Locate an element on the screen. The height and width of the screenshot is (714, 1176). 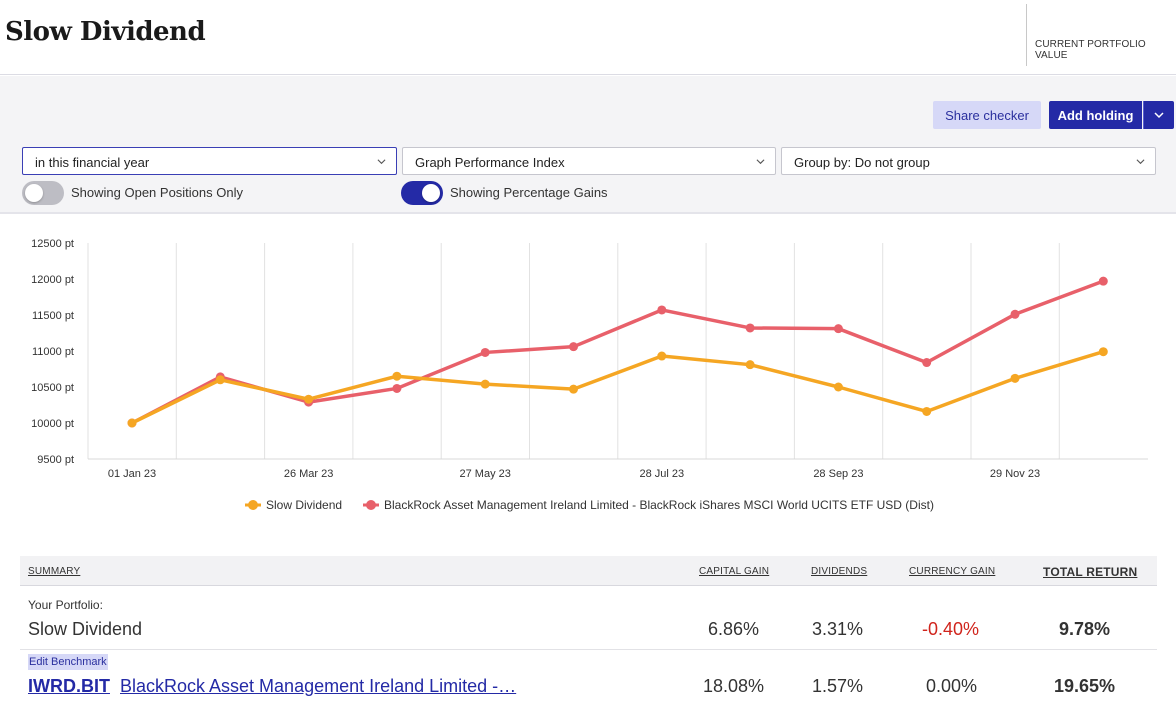
add-holding-dropdown-button is located at coordinates (1158, 115).